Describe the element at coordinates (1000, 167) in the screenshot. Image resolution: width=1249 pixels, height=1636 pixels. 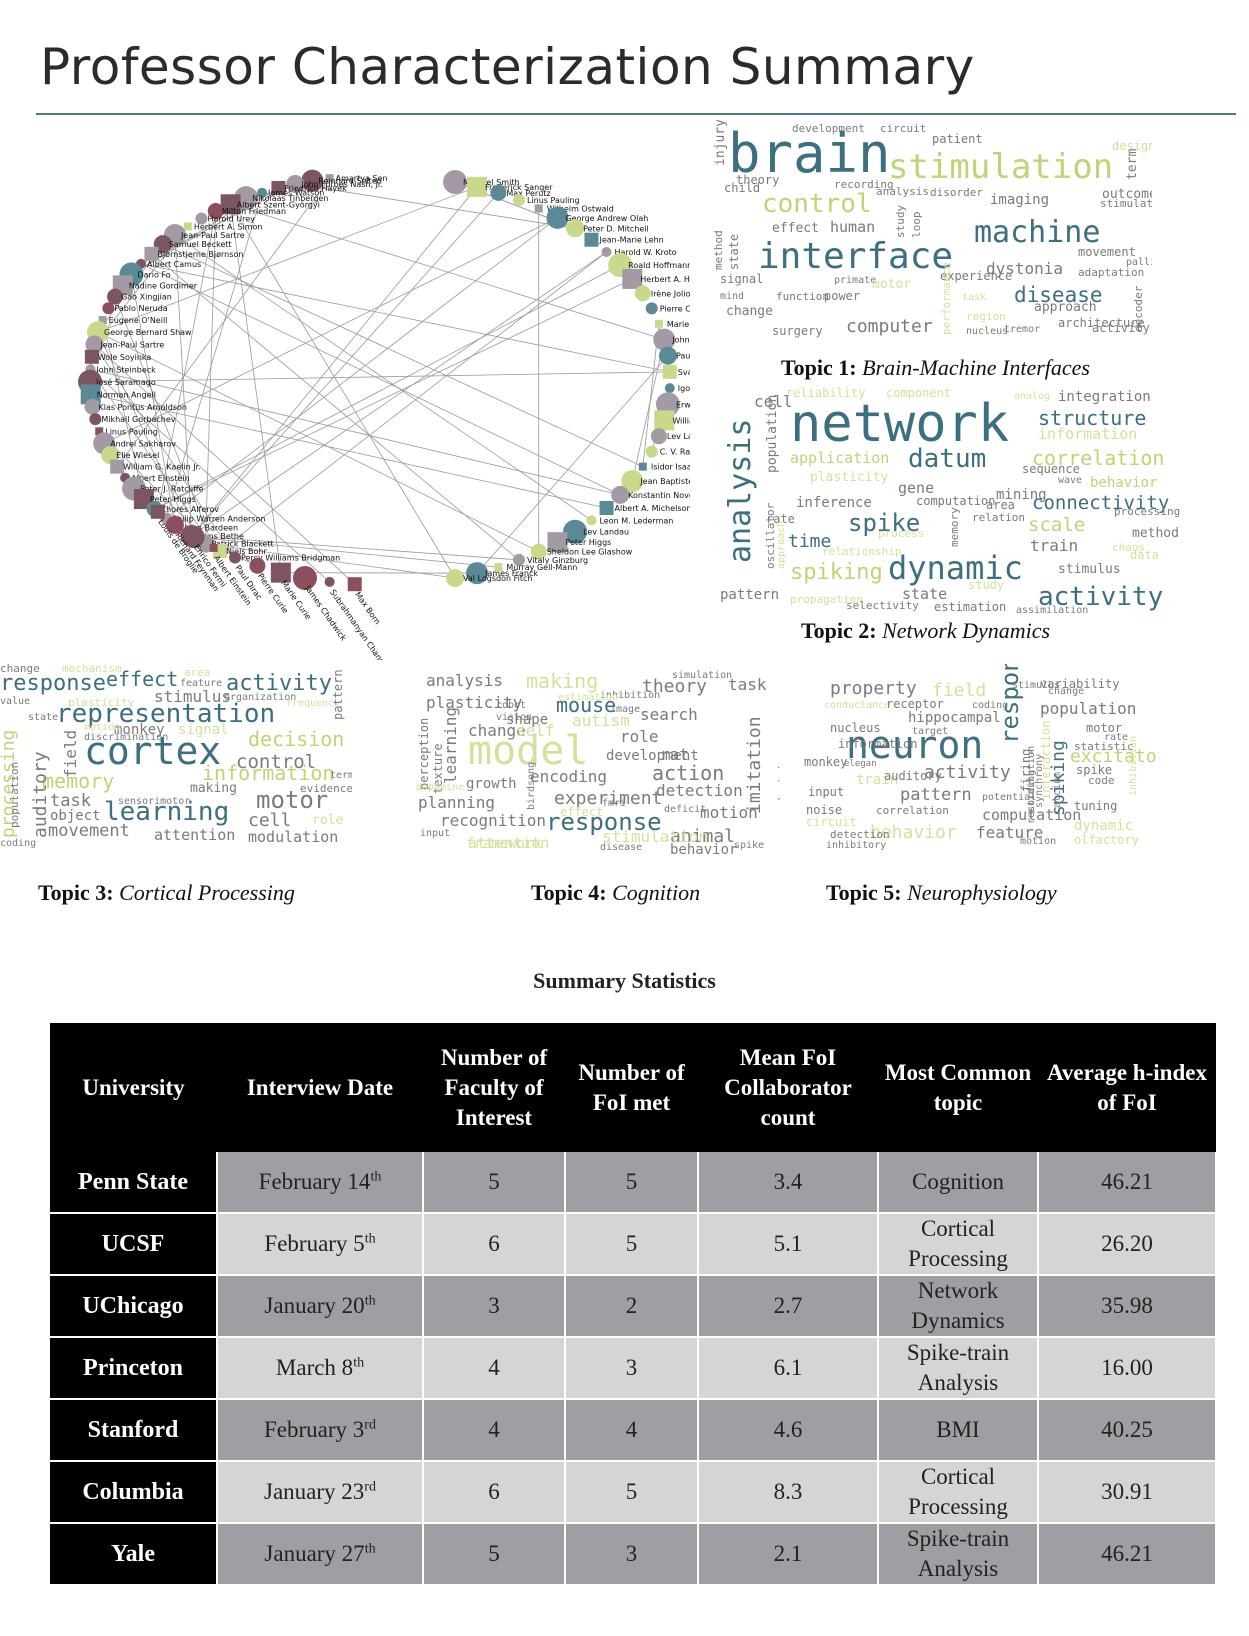
I see `cloud-word: stimulation` at that location.